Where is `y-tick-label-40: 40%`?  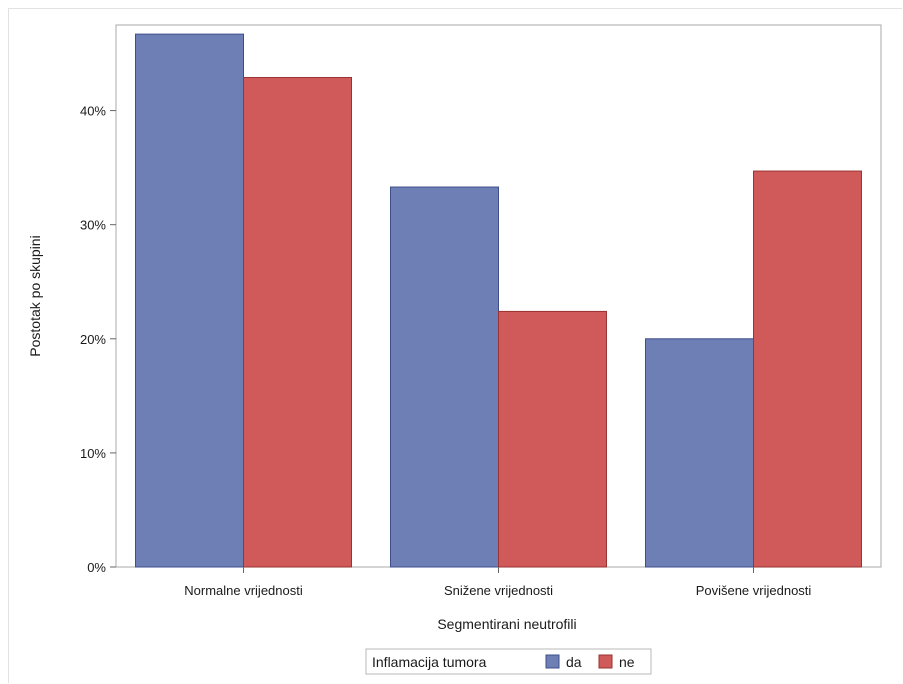 y-tick-label-40: 40% is located at coordinates (93, 111).